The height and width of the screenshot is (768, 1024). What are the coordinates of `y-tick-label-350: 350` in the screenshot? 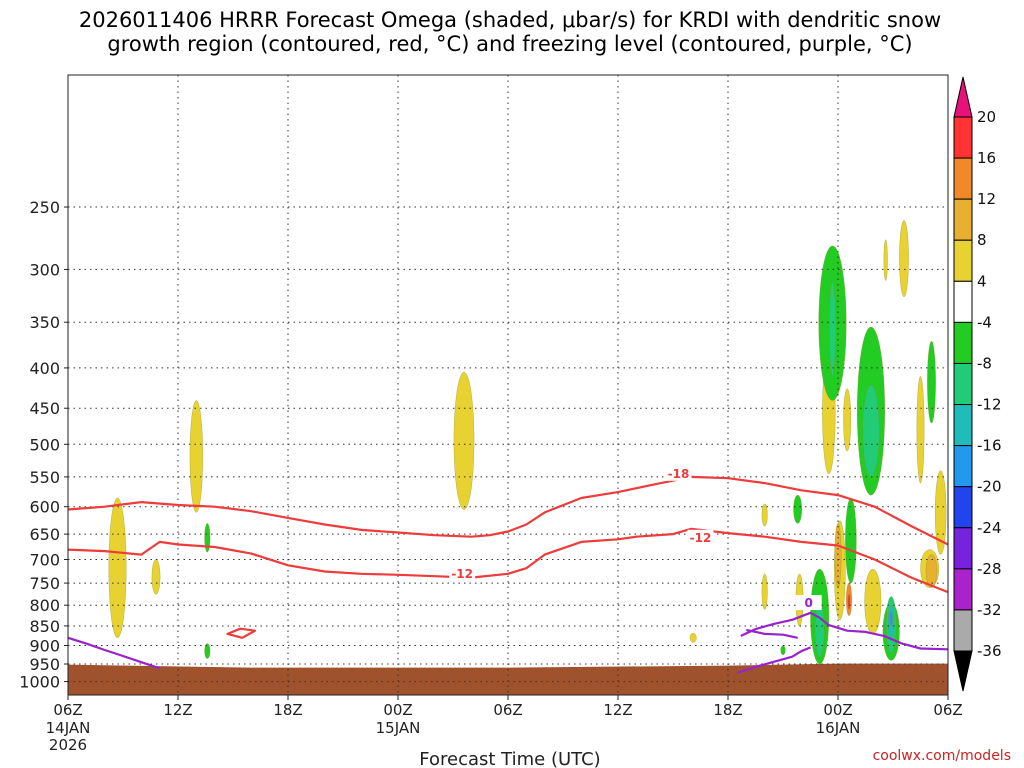 It's located at (44, 322).